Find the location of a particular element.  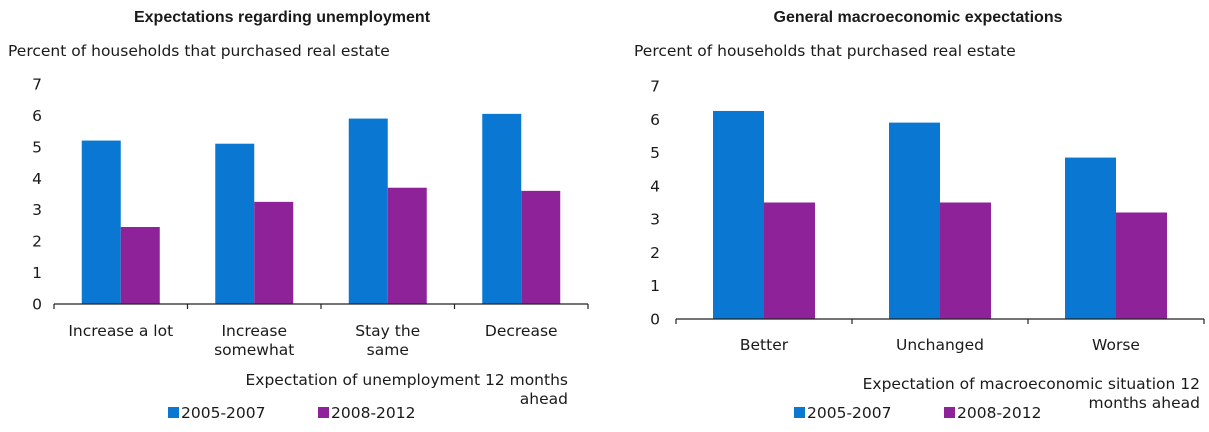

x-category-label: Stay the is located at coordinates (387, 331).